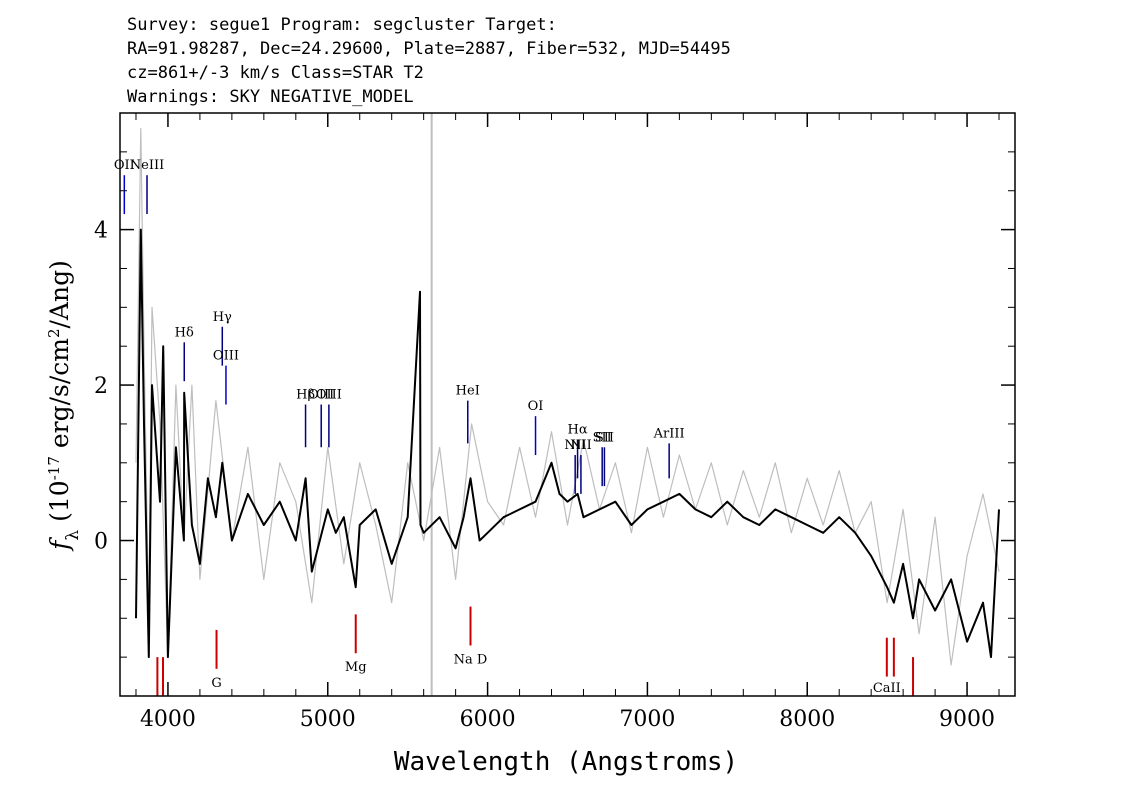 The height and width of the screenshot is (810, 1134). I want to click on y-axis-title: fλ (10-17 erg/s/cm2/Ang), so click(64, 406).